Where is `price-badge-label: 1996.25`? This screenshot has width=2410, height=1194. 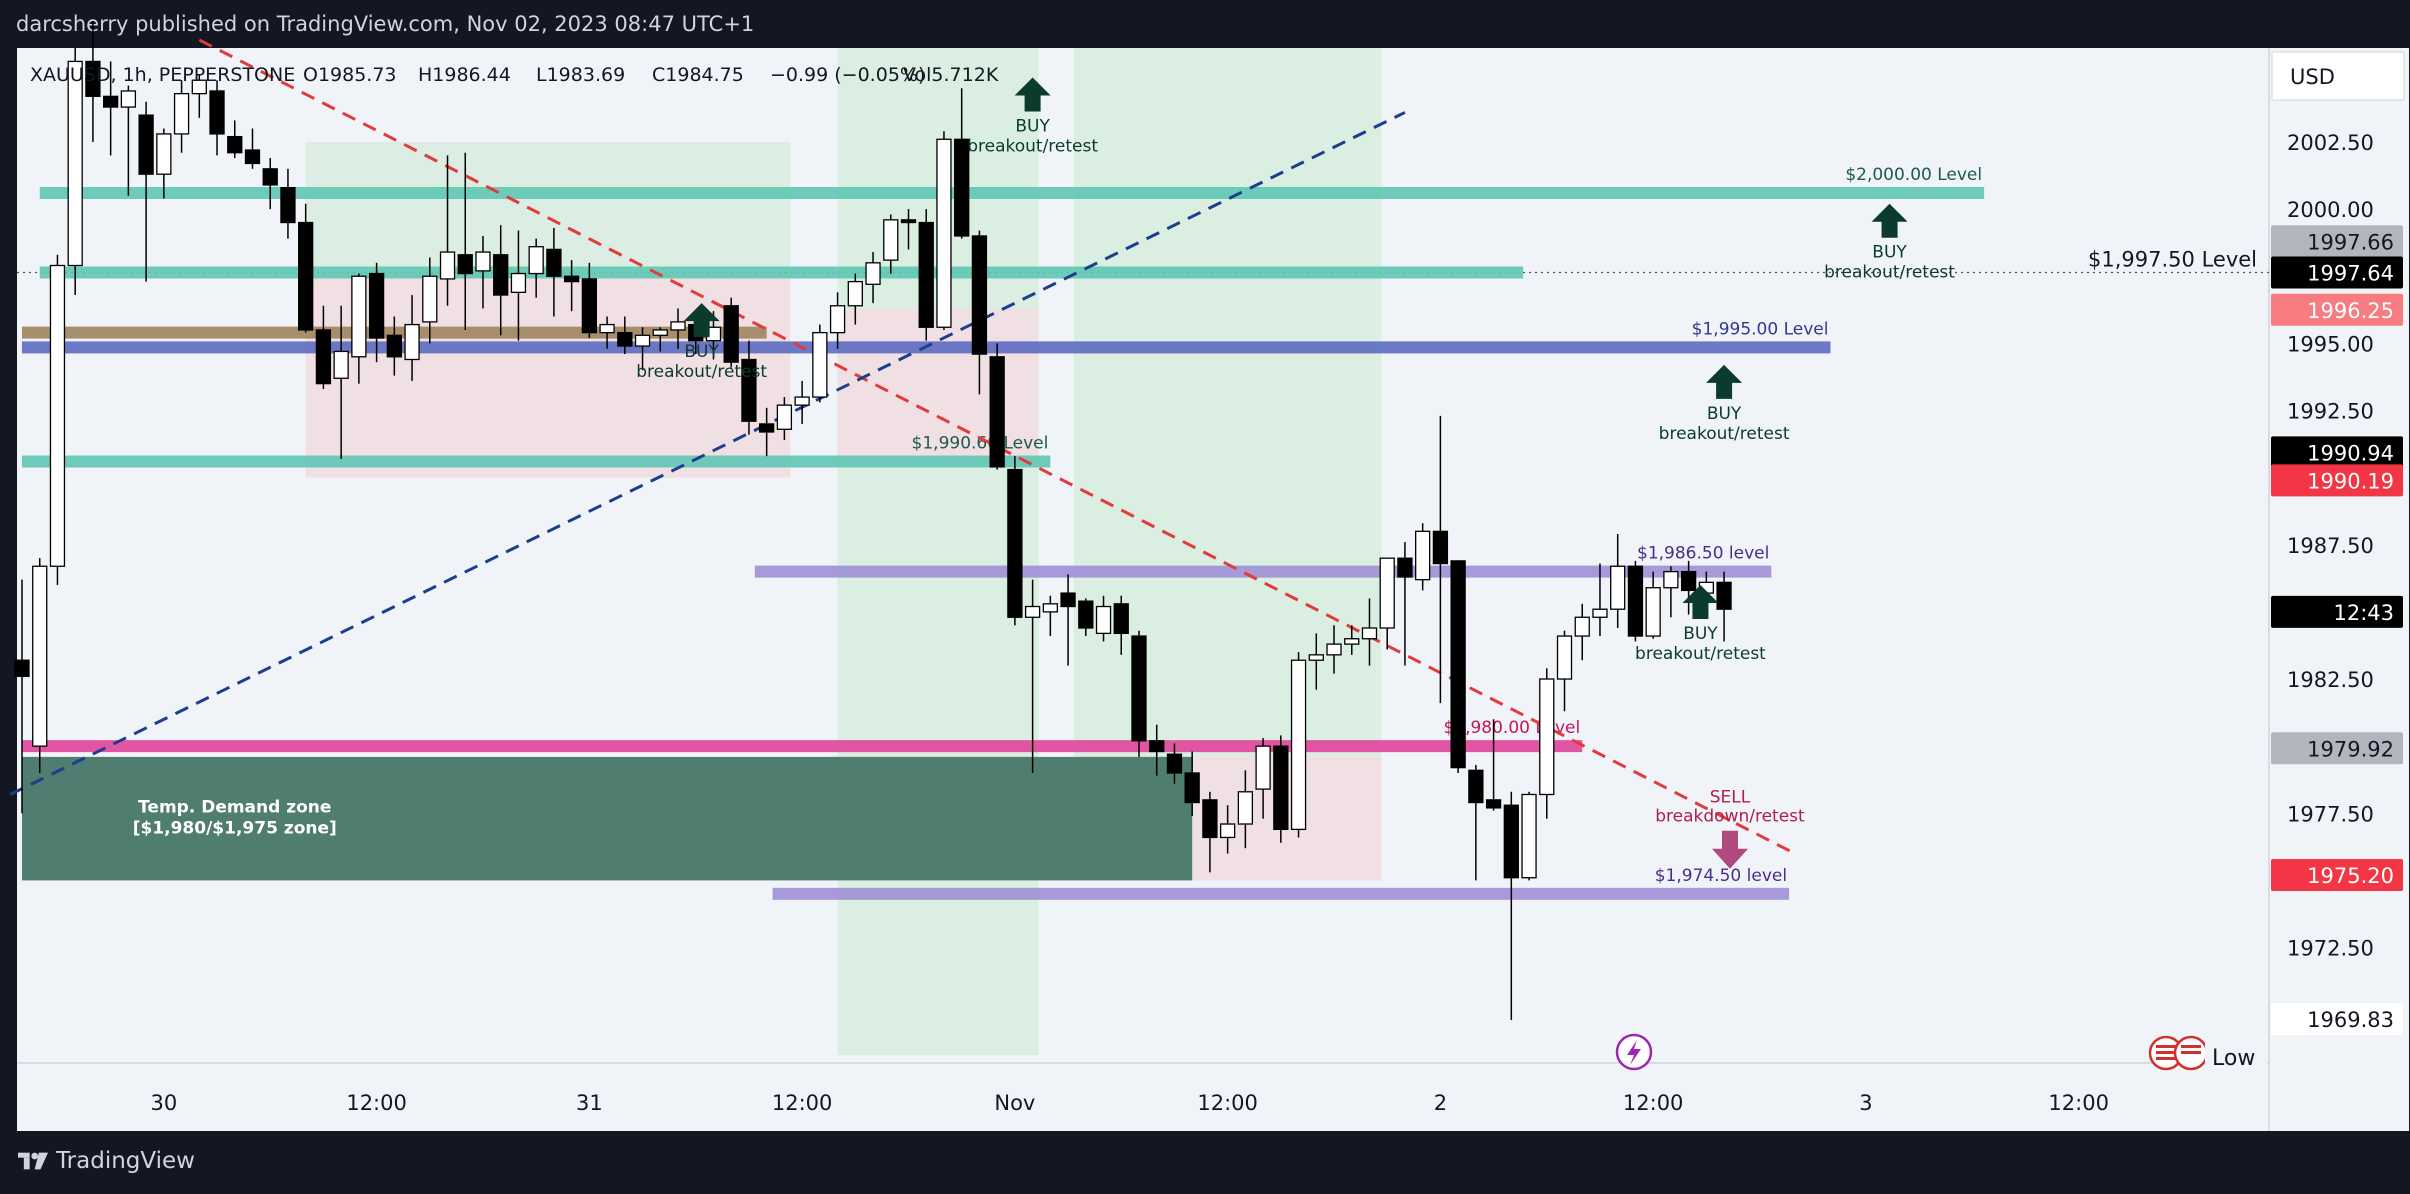 price-badge-label: 1996.25 is located at coordinates (2350, 311).